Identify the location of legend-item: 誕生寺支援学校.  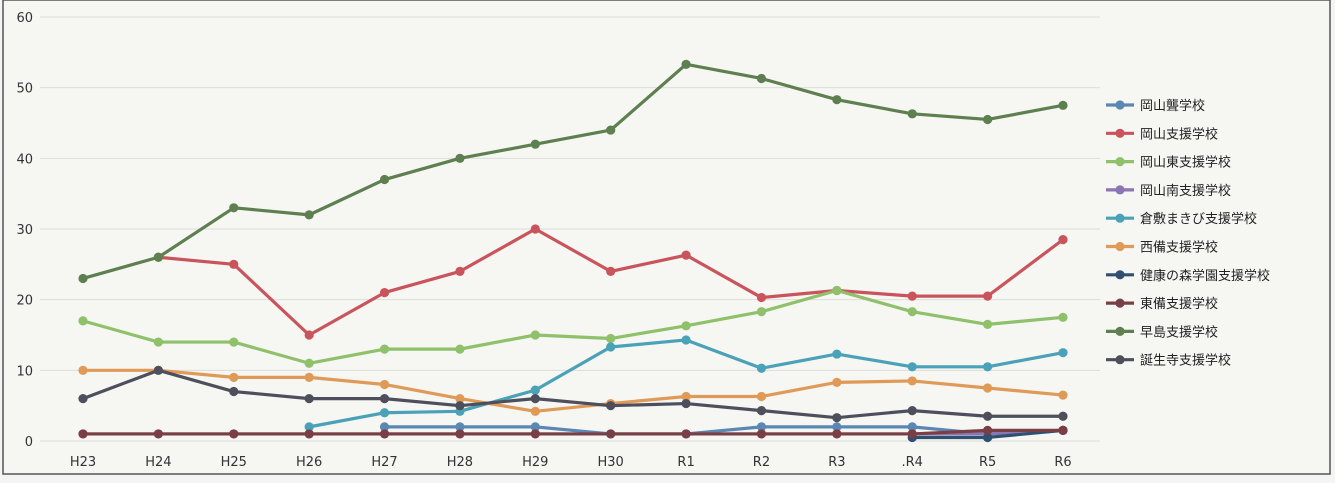
(1168, 361).